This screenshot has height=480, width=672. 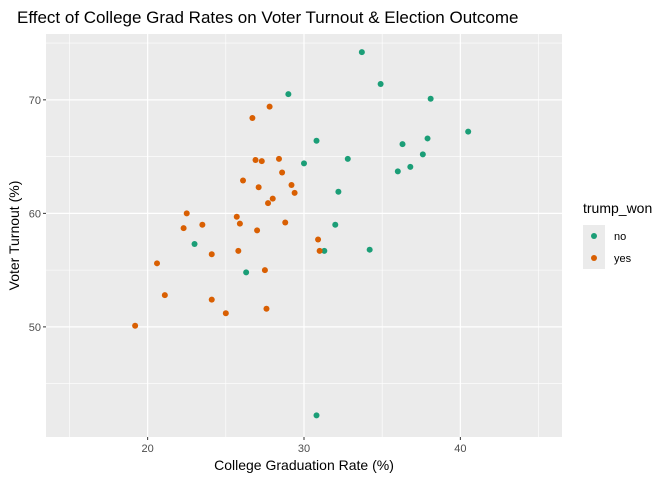 I want to click on legend-marker-yes, so click(x=594, y=258).